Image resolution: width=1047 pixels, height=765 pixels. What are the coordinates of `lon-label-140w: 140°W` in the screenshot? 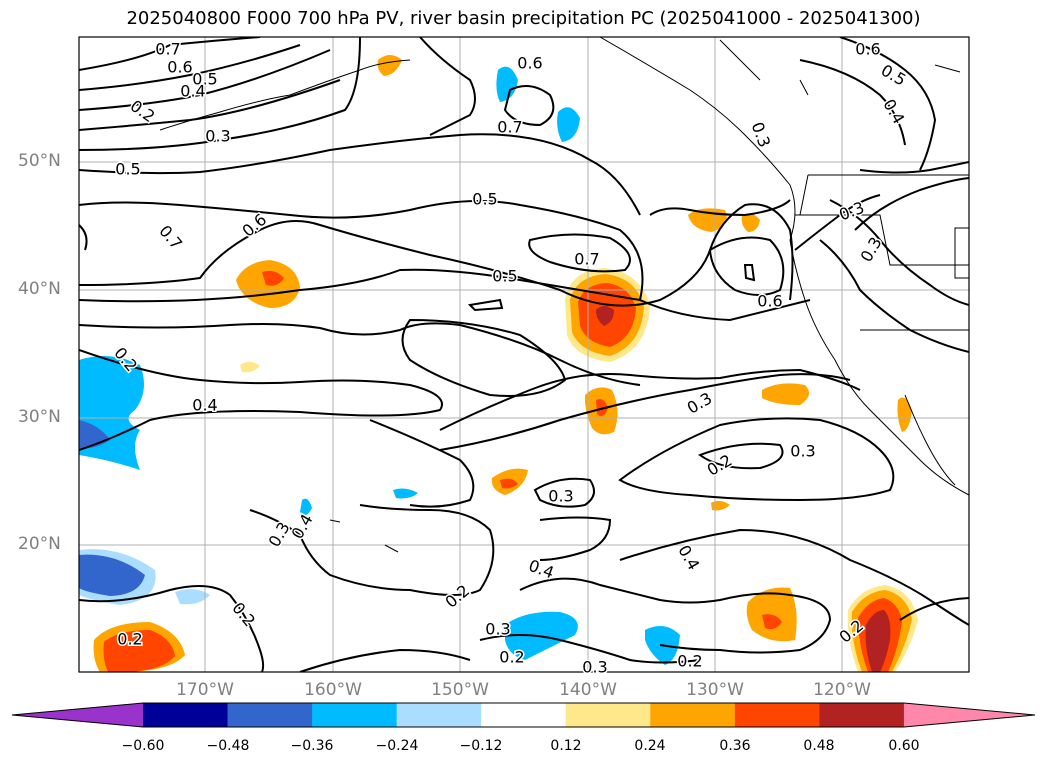 It's located at (588, 690).